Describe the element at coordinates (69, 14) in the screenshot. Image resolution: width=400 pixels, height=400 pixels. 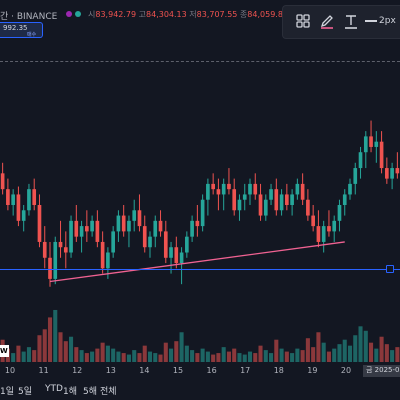
I see `status-dot-purple` at that location.